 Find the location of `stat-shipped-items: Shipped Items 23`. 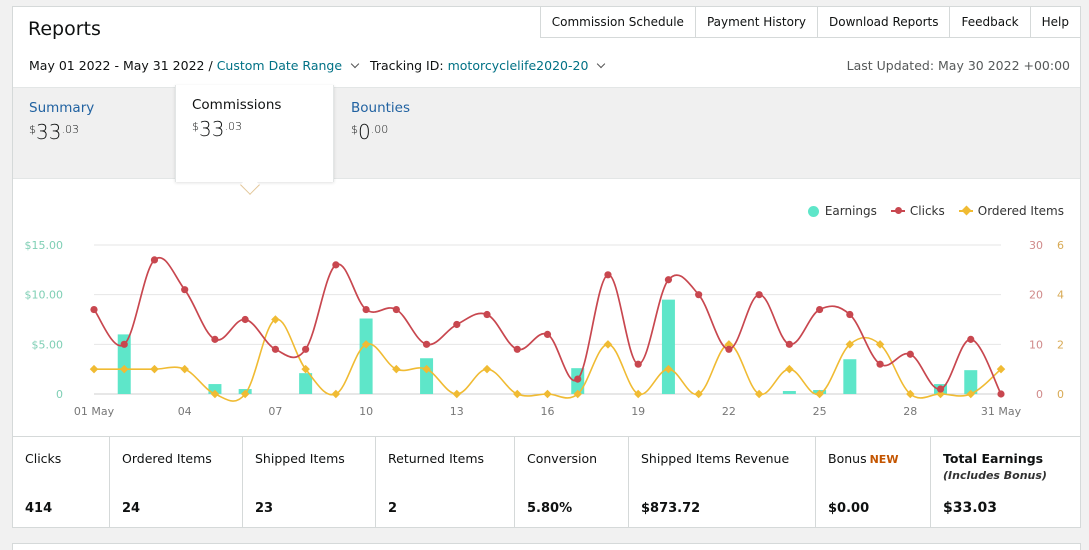

stat-shipped-items: Shipped Items 23 is located at coordinates (309, 482).